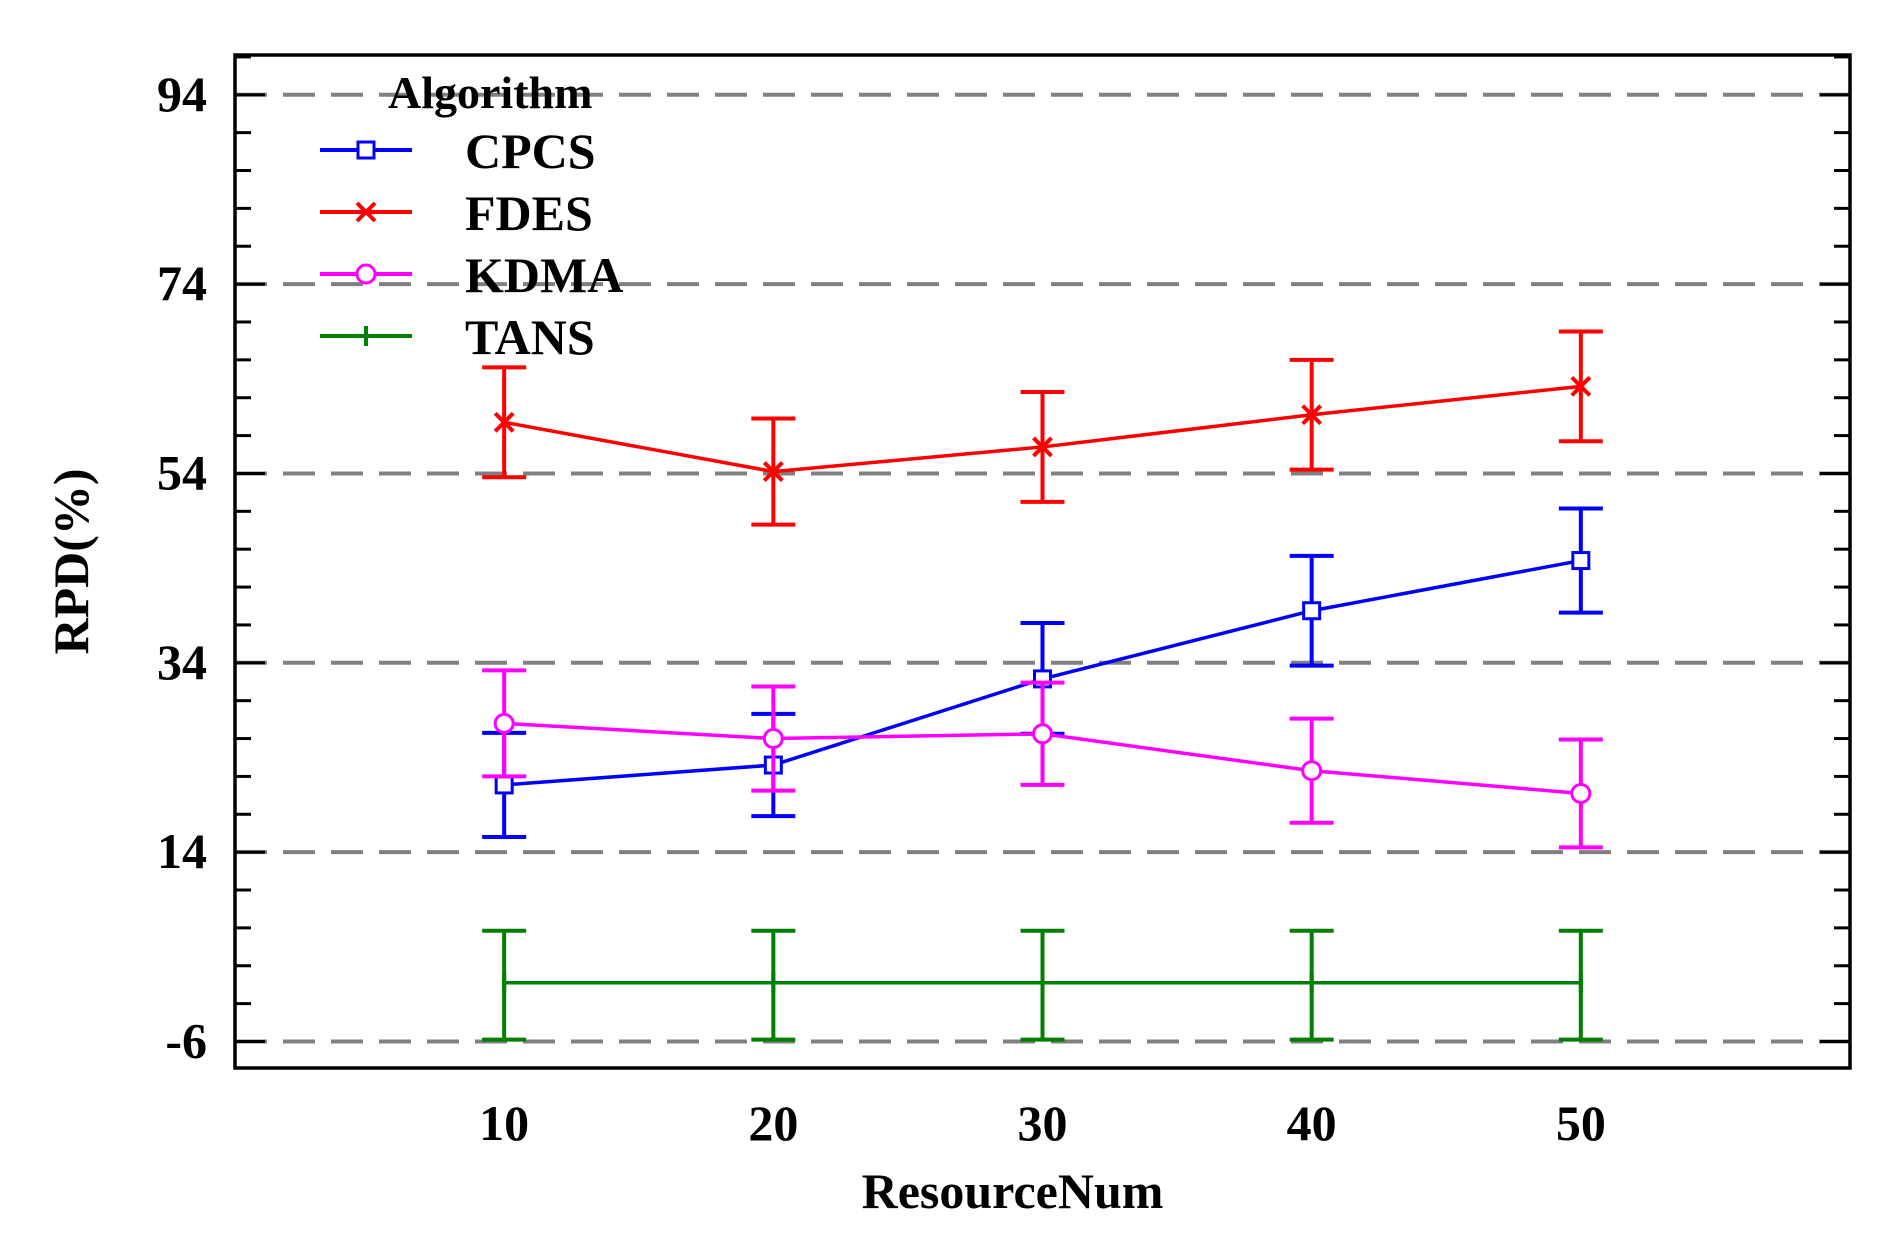  I want to click on y-tick-label: 54, so click(182, 472).